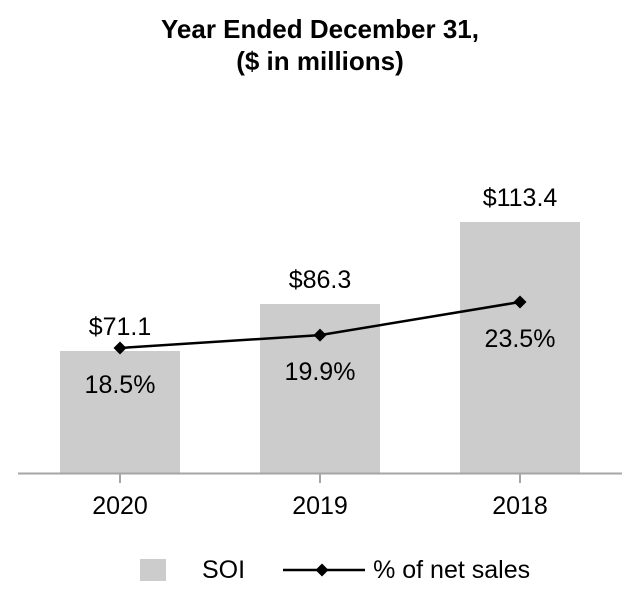  I want to click on legend: SOI % of net sales, so click(335, 570).